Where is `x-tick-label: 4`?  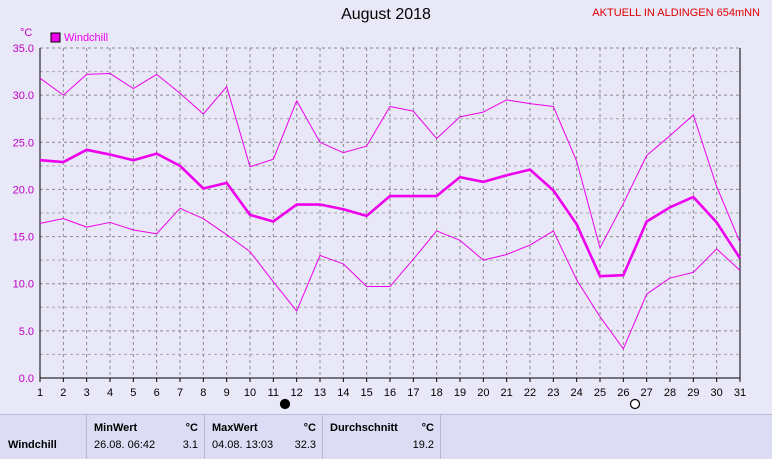
x-tick-label: 4 is located at coordinates (110, 393).